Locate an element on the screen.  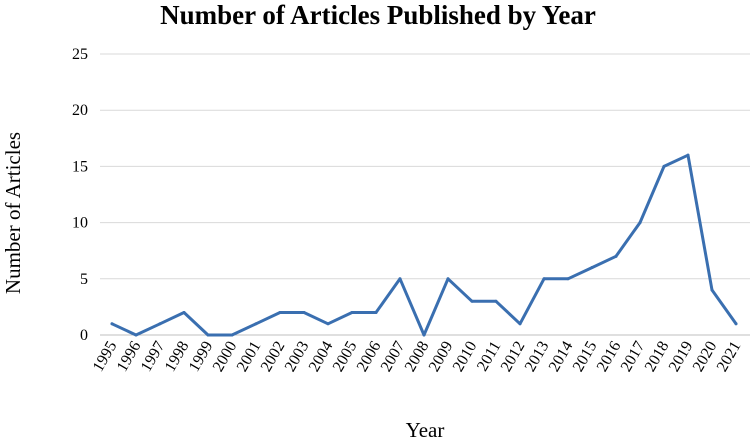
x-tick-label: 1995 is located at coordinates (105, 357).